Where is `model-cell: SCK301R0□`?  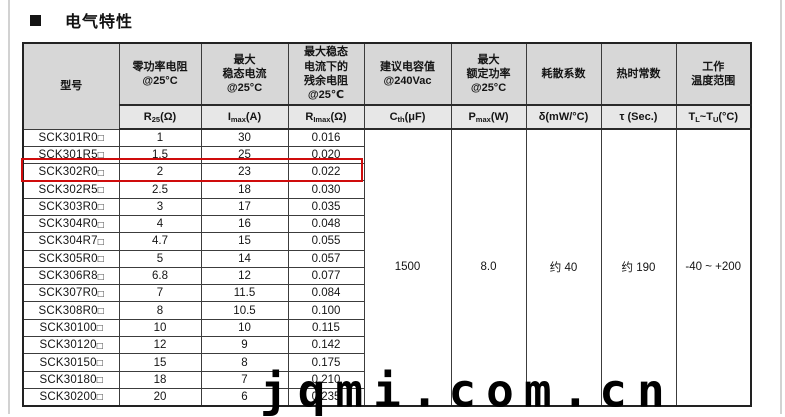 model-cell: SCK301R0□ is located at coordinates (71, 137).